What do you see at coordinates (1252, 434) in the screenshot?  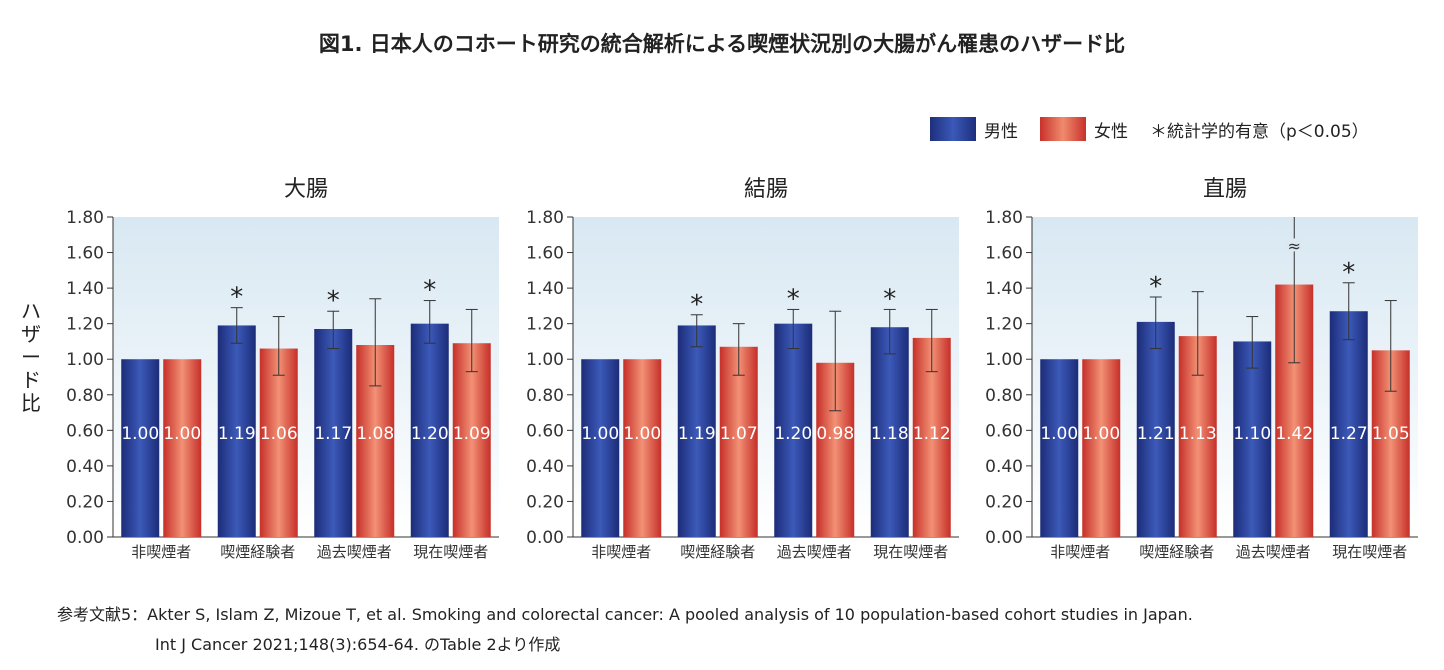 I see `bar-value-label: 1.10` at bounding box center [1252, 434].